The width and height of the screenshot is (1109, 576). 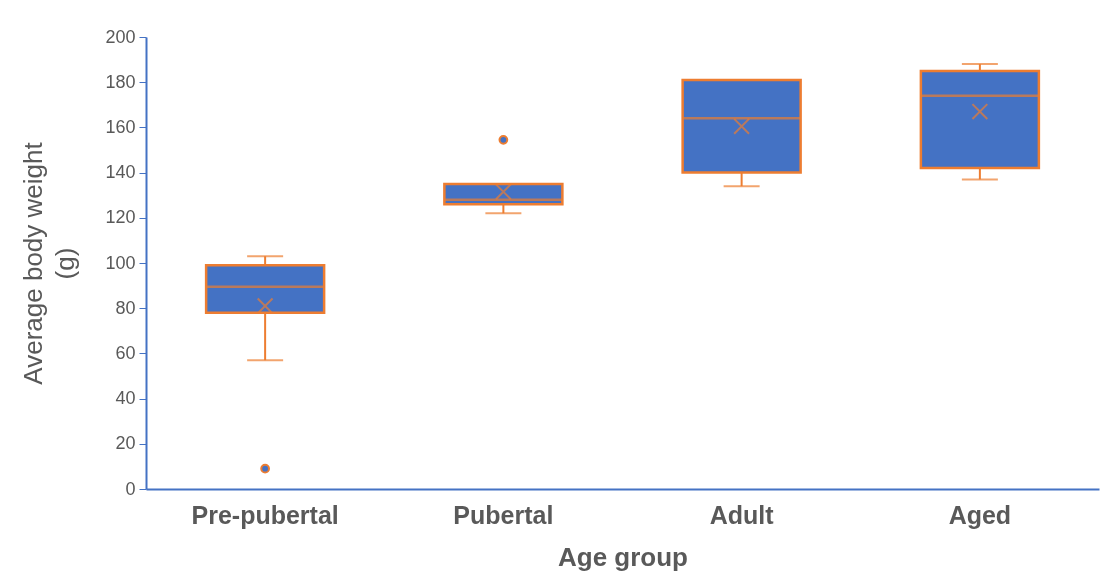 What do you see at coordinates (120, 172) in the screenshot?
I see `y-tick-label: 140` at bounding box center [120, 172].